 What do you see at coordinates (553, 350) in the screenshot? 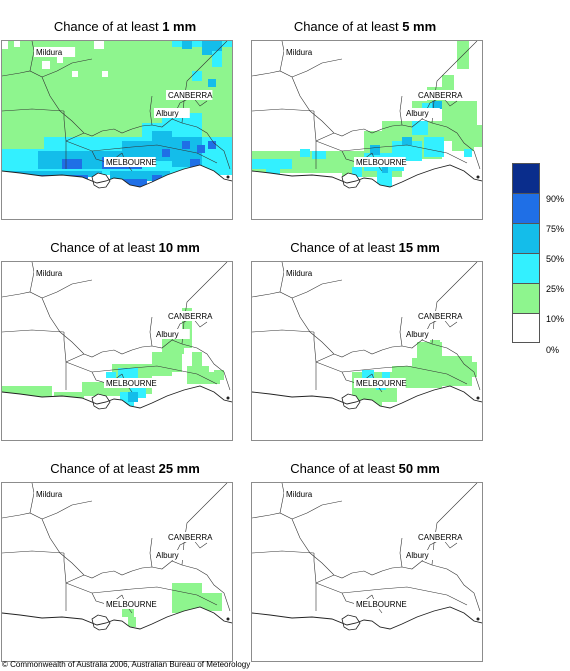
I see `legend-label-0: 0%` at bounding box center [553, 350].